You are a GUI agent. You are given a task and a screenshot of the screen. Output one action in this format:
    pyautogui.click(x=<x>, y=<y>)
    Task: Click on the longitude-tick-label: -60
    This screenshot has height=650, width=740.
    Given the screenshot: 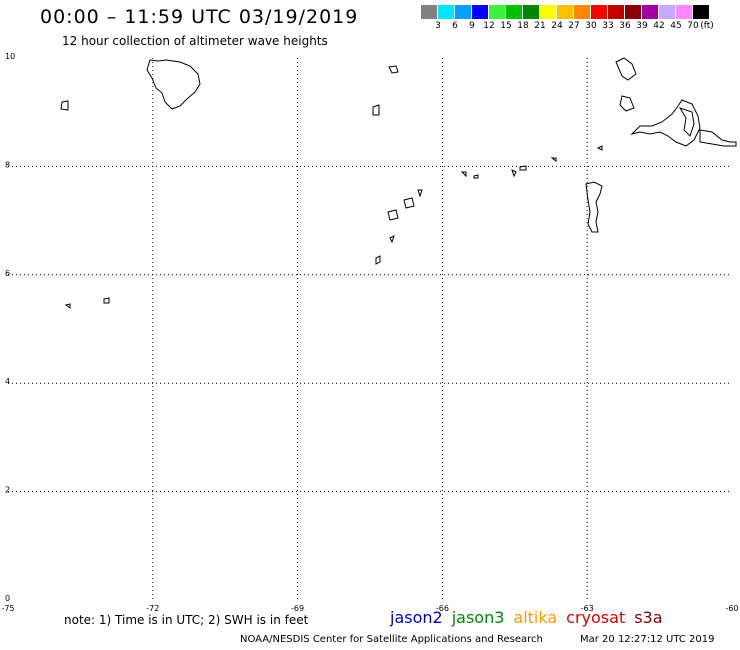 What is the action you would take?
    pyautogui.click(x=731, y=608)
    